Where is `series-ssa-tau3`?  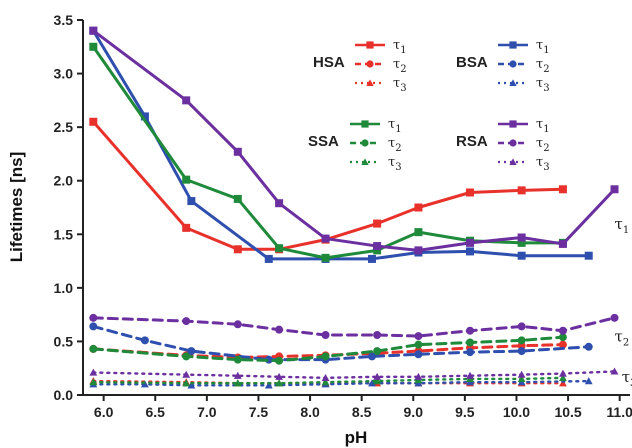 series-ssa-tau3 is located at coordinates (328, 380).